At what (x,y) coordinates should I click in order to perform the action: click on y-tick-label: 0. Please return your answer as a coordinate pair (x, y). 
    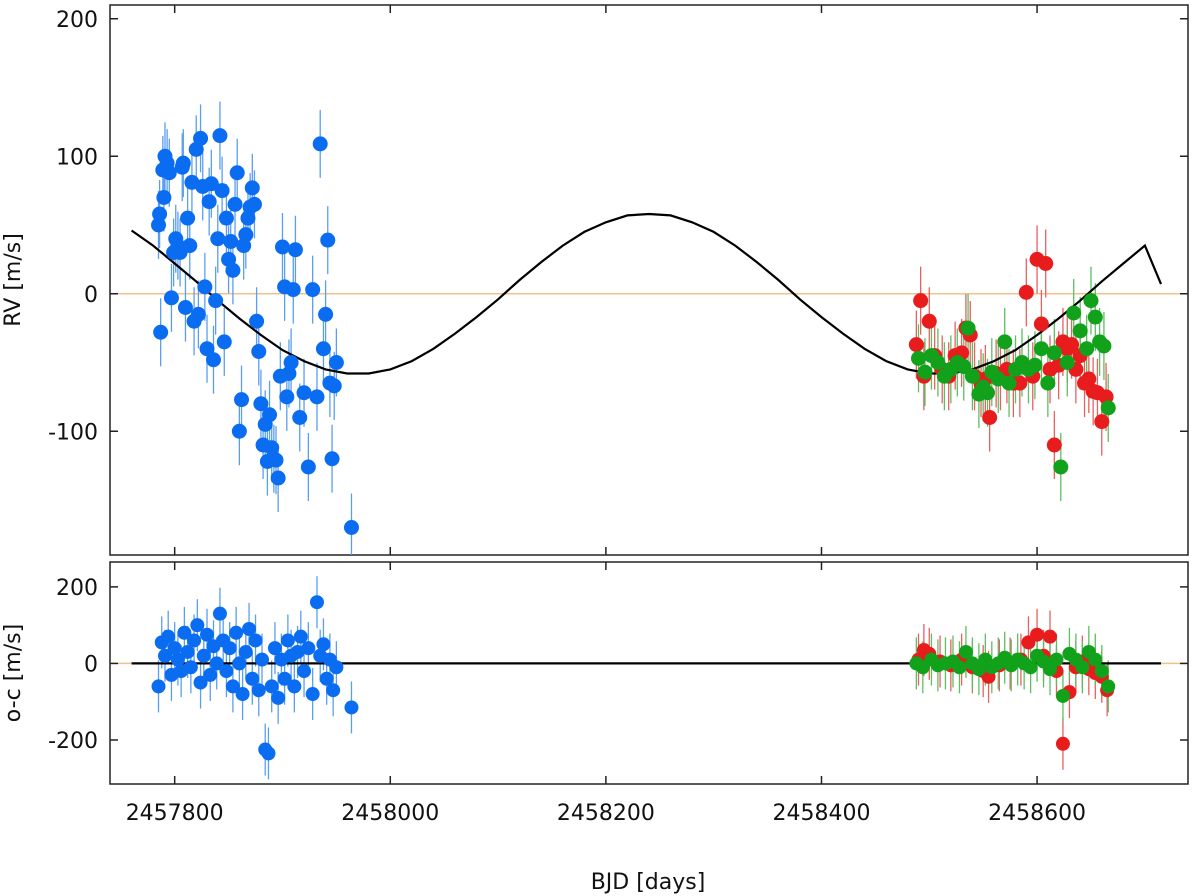
    Looking at the image, I should click on (91, 295).